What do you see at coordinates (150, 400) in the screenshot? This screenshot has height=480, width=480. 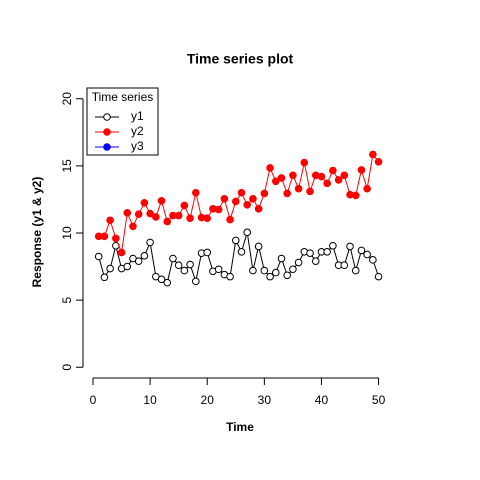 I see `x-tick-label: 10` at bounding box center [150, 400].